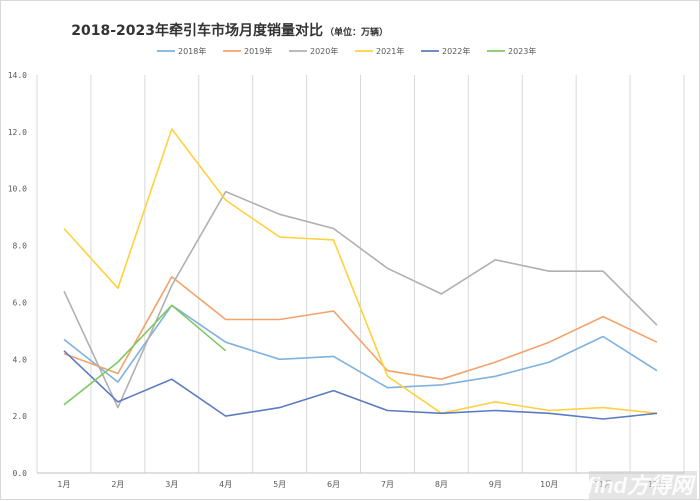  What do you see at coordinates (63, 484) in the screenshot?
I see `x-tick-label: 1月` at bounding box center [63, 484].